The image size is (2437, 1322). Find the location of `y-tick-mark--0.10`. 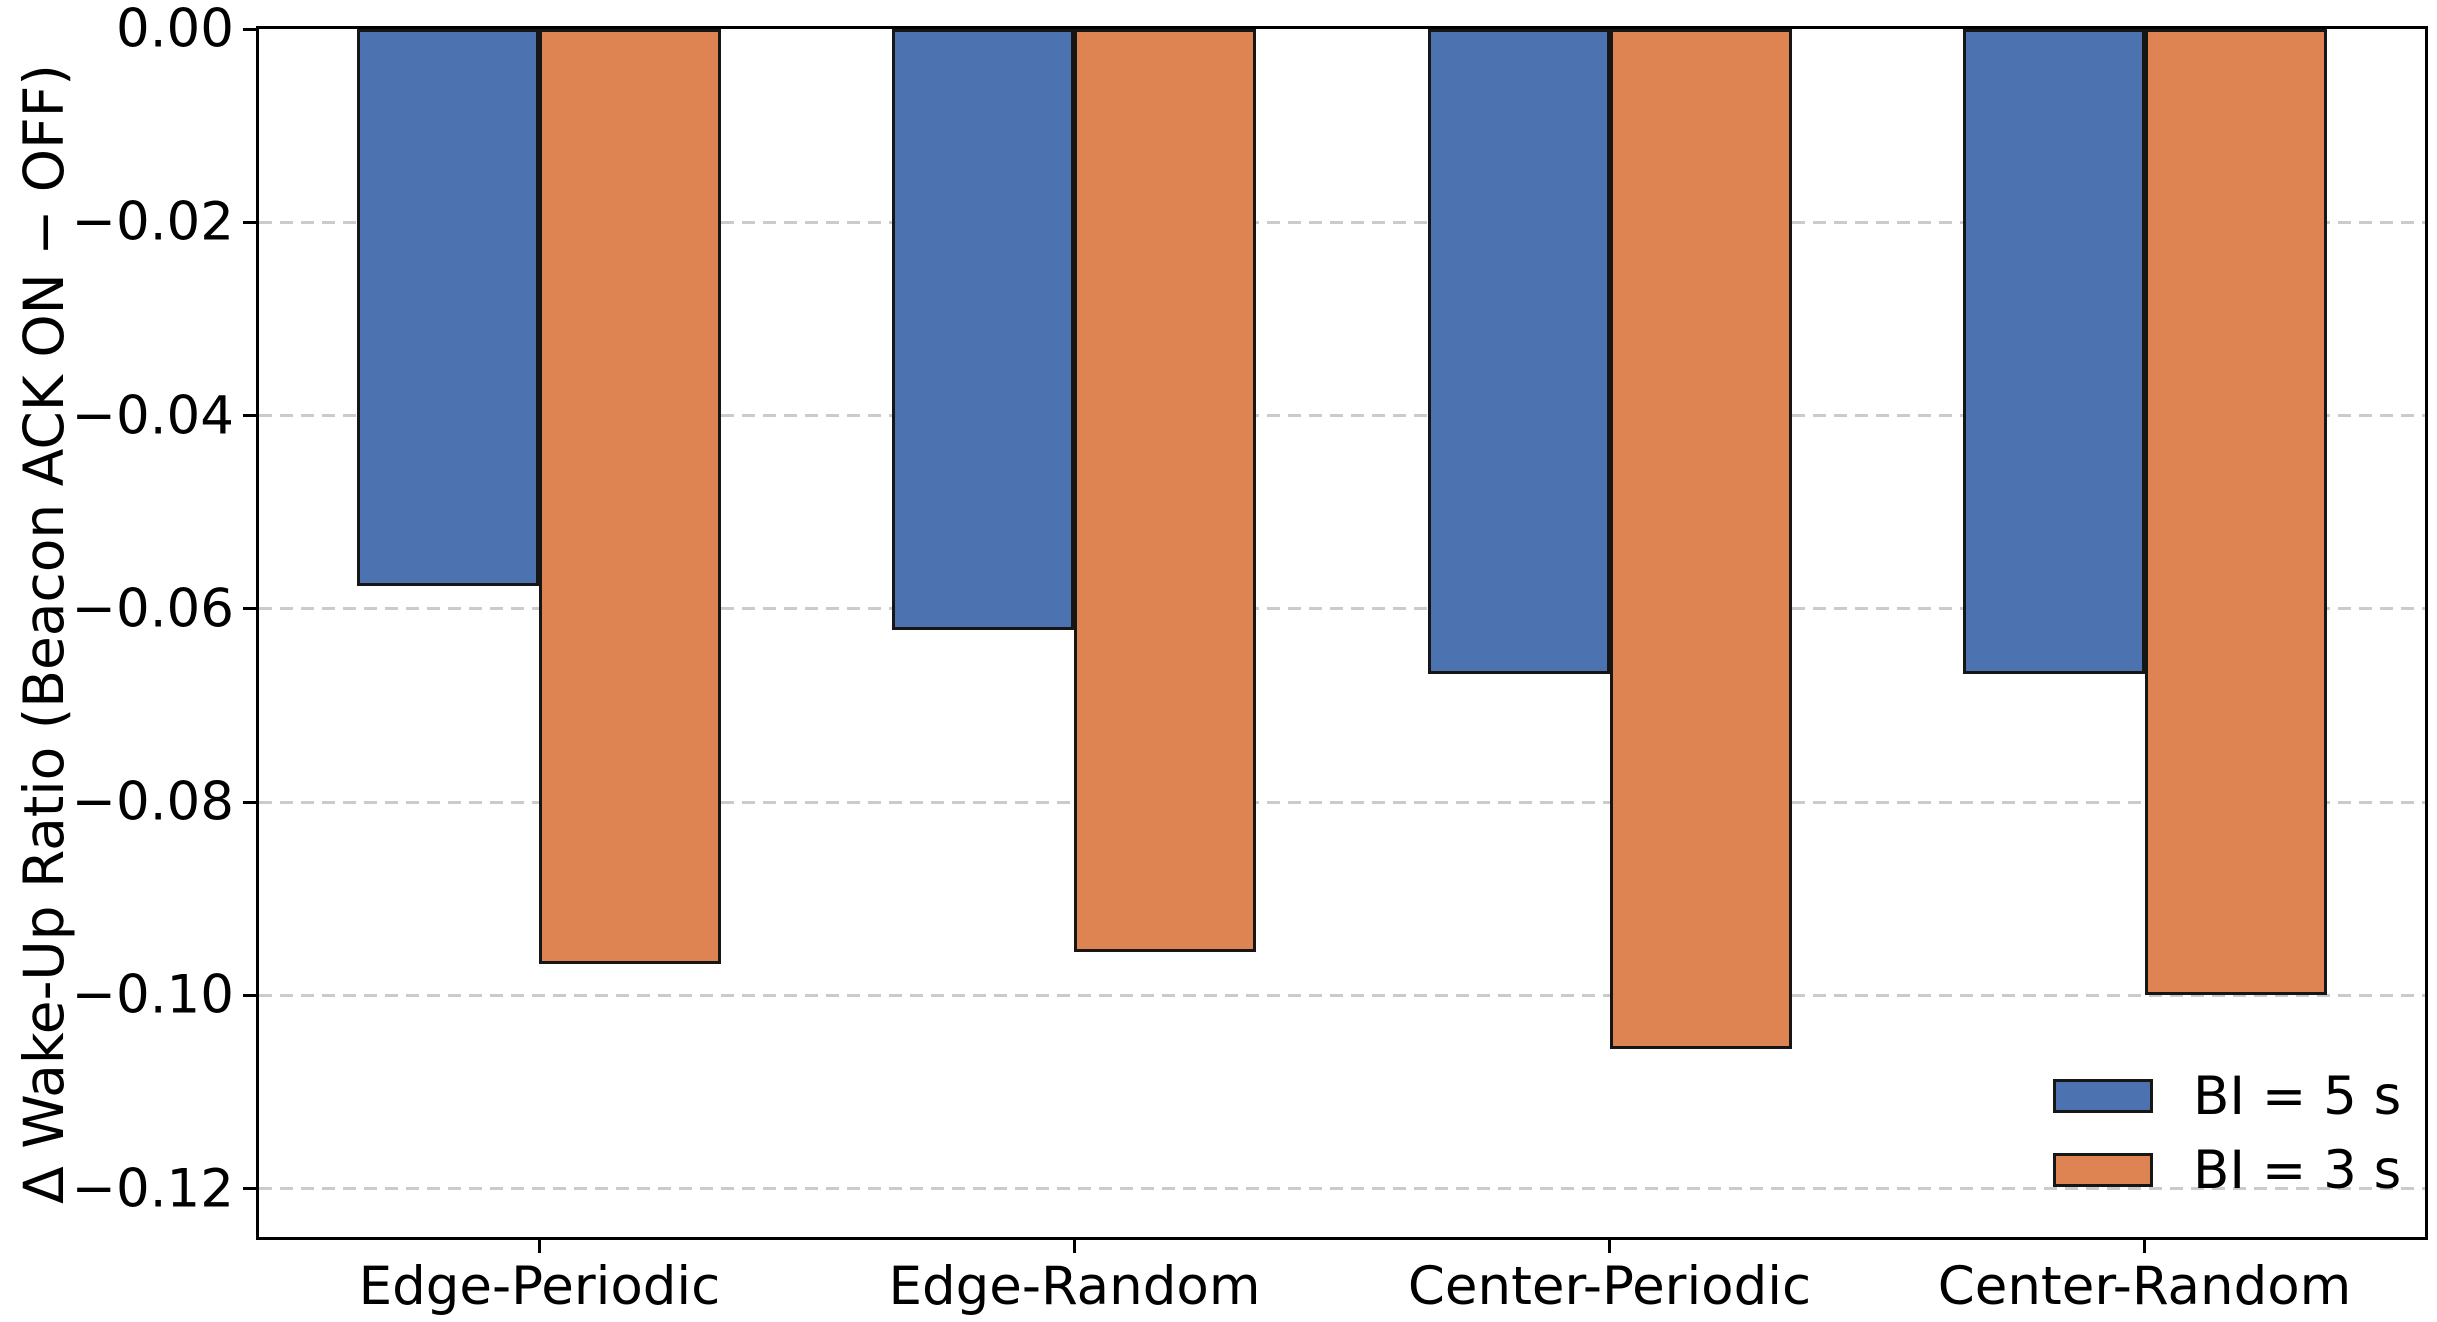

y-tick-mark--0.10 is located at coordinates (249, 995).